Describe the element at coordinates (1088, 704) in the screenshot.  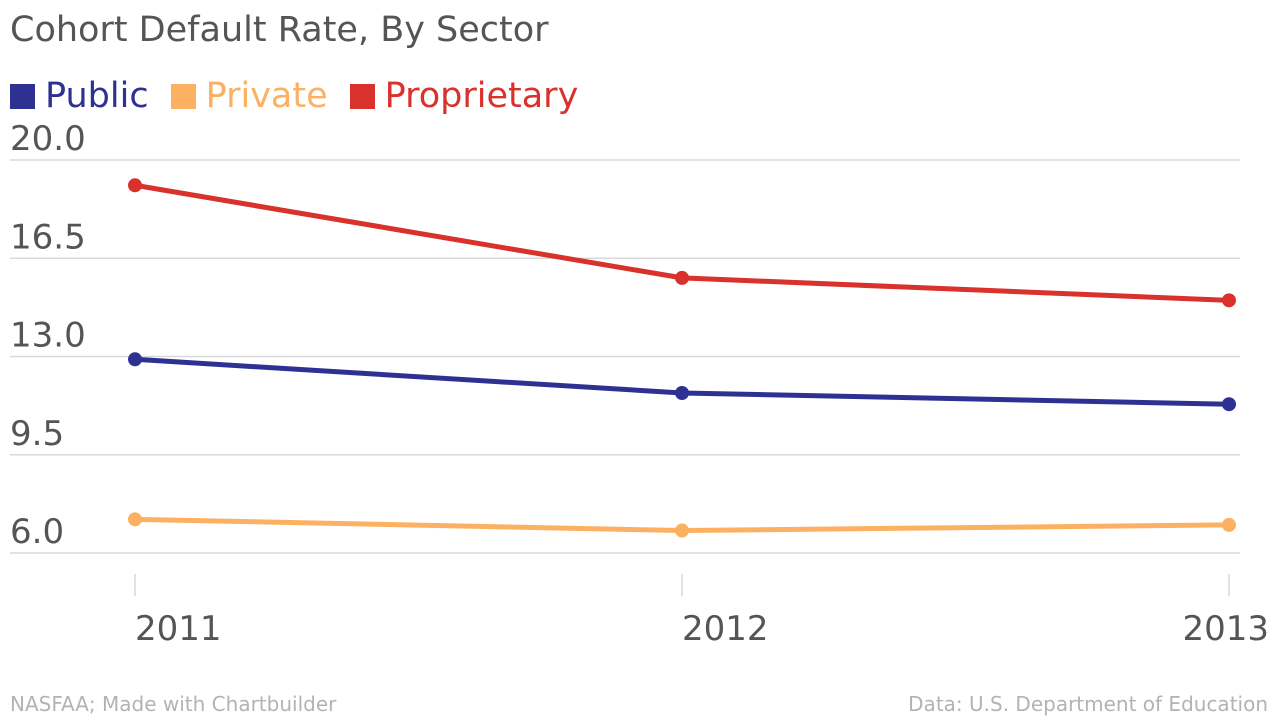
I see `footer-source-right: Data: U.S. Department of Education` at that location.